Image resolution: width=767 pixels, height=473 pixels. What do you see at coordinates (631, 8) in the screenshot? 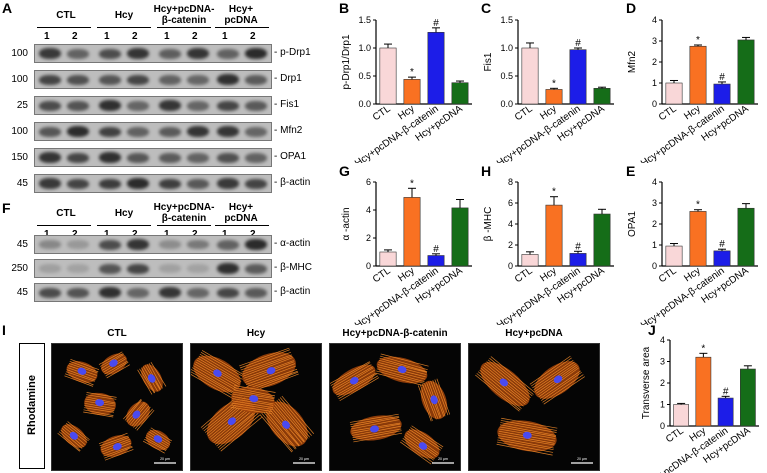
I see `panel-label-d: D` at bounding box center [631, 8].